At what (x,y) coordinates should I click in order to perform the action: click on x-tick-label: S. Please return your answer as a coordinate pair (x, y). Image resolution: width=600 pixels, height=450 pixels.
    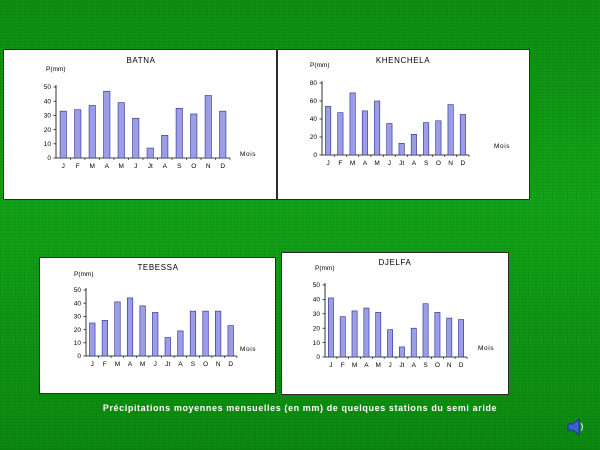
    Looking at the image, I should click on (425, 365).